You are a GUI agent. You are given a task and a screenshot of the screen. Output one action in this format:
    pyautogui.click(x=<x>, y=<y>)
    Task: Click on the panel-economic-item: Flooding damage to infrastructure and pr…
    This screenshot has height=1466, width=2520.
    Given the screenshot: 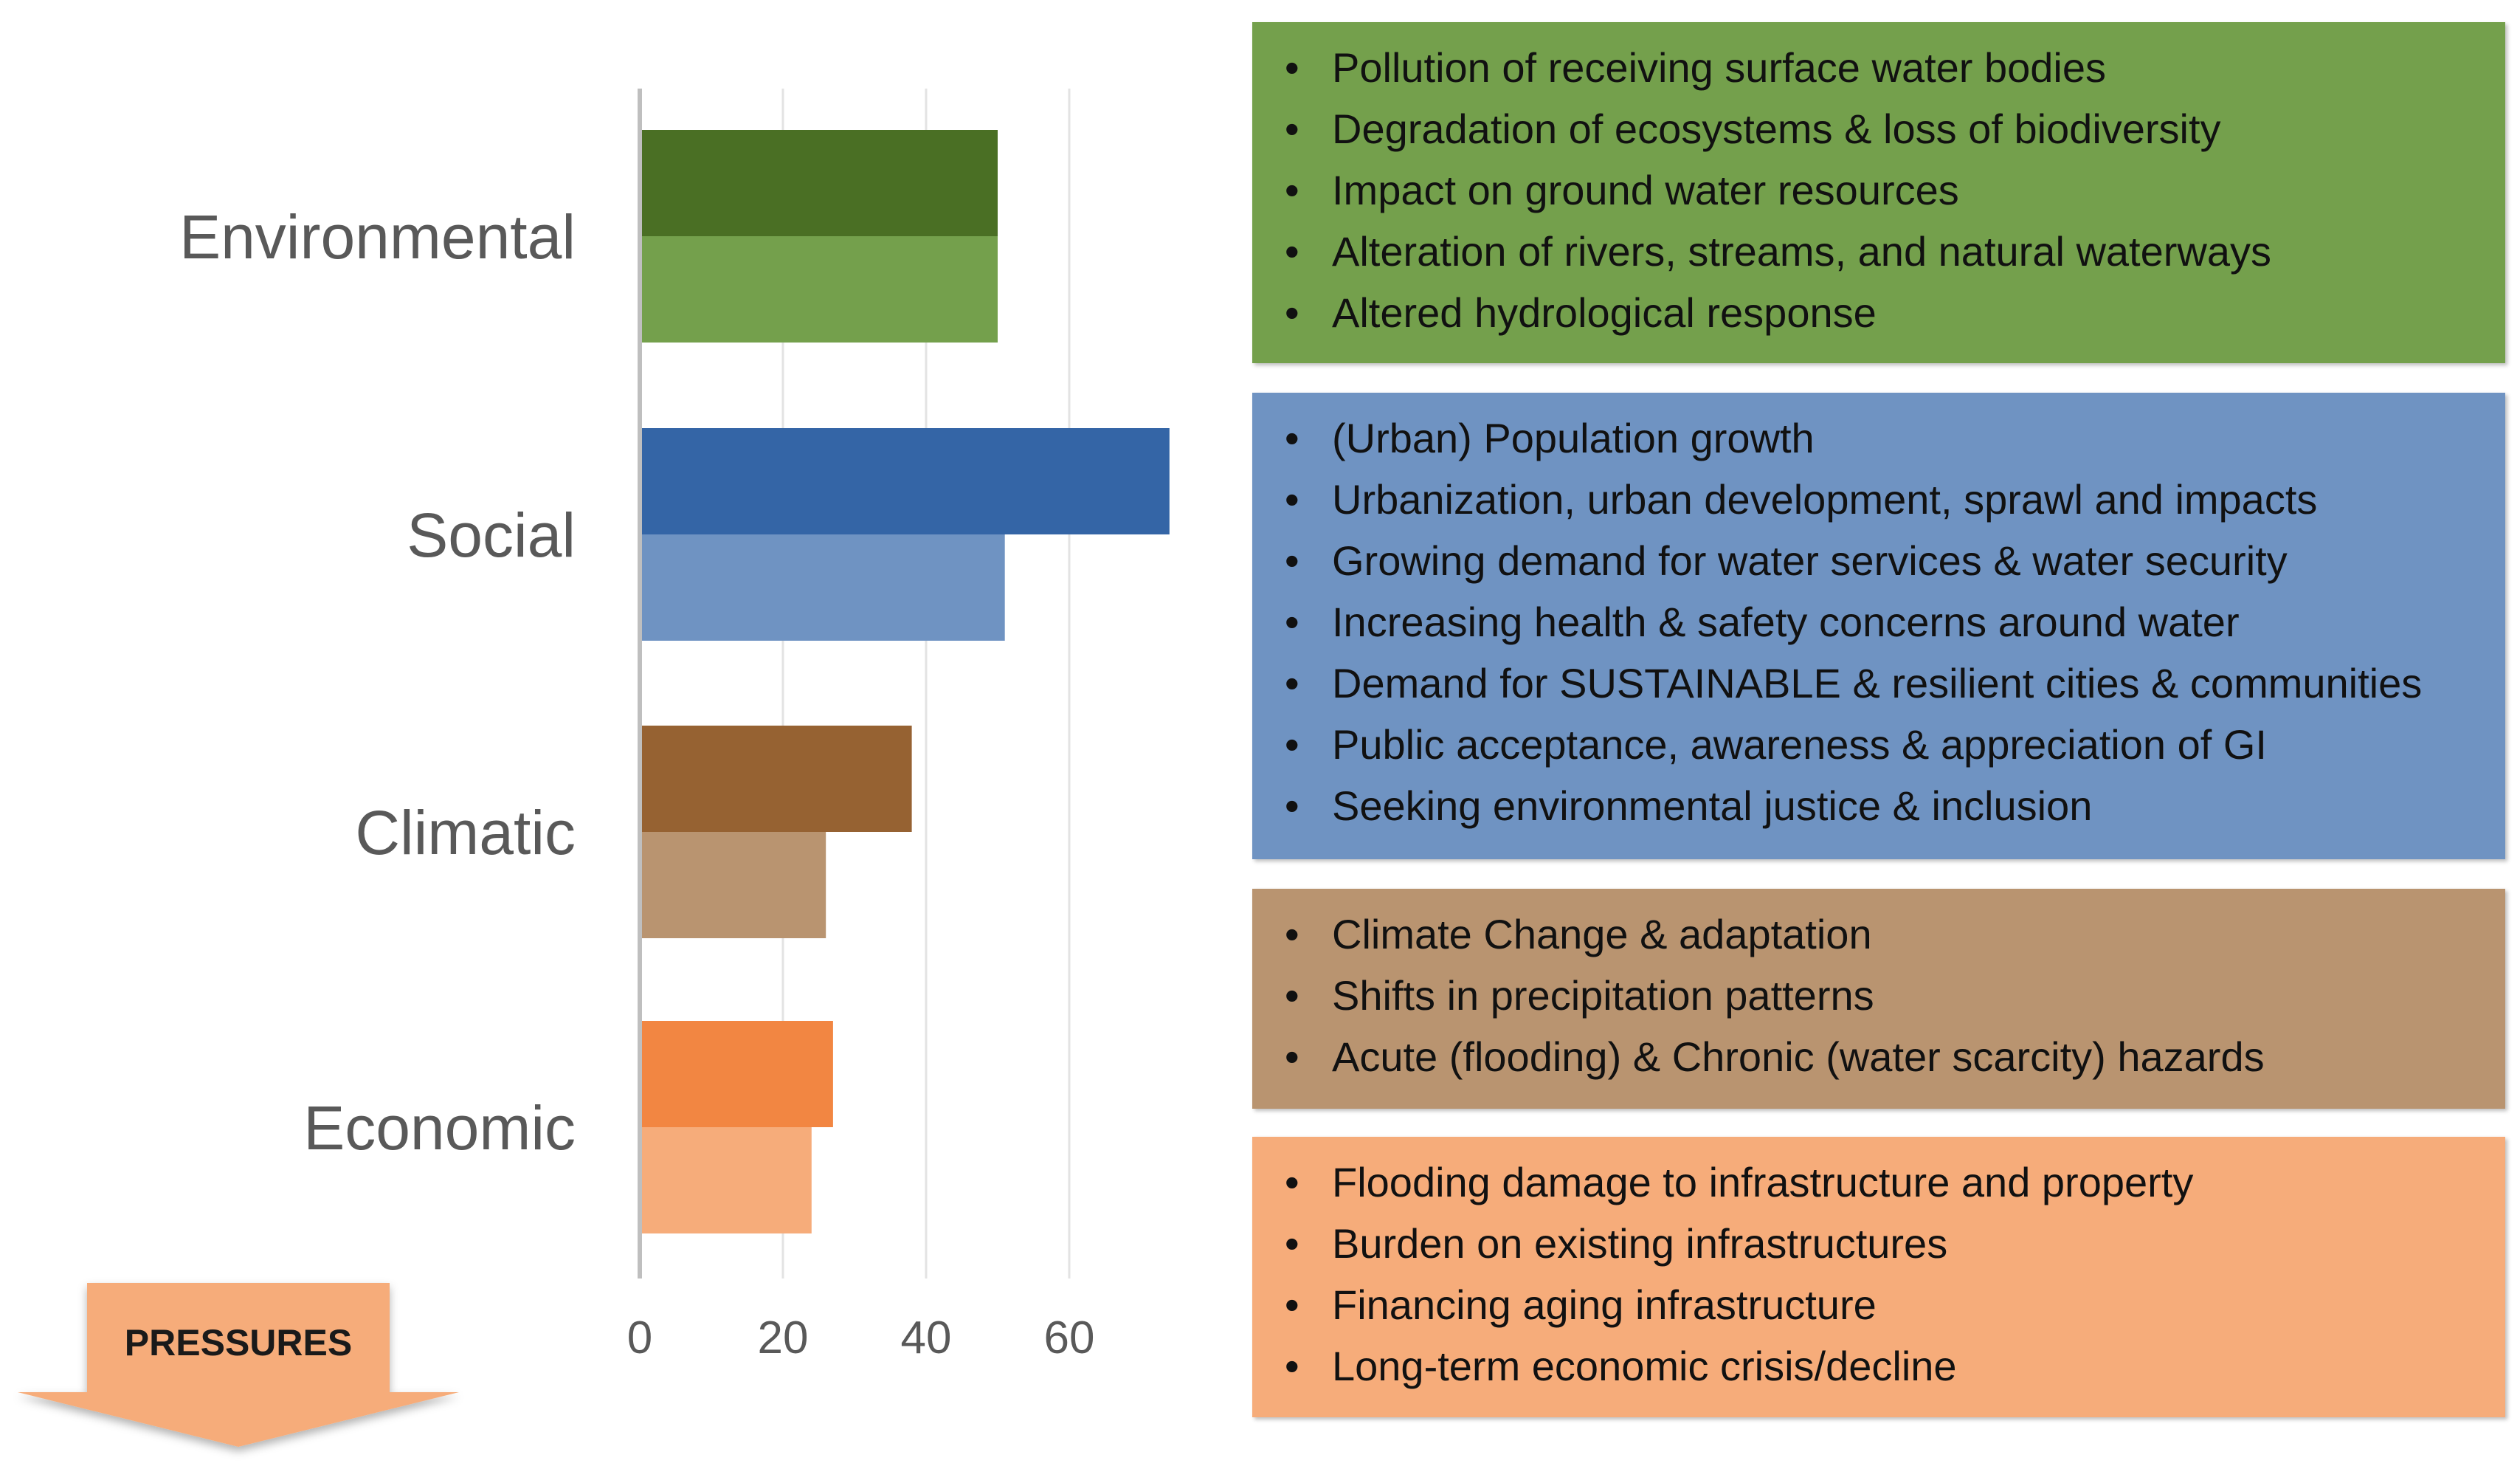 What is the action you would take?
    pyautogui.click(x=1879, y=1182)
    